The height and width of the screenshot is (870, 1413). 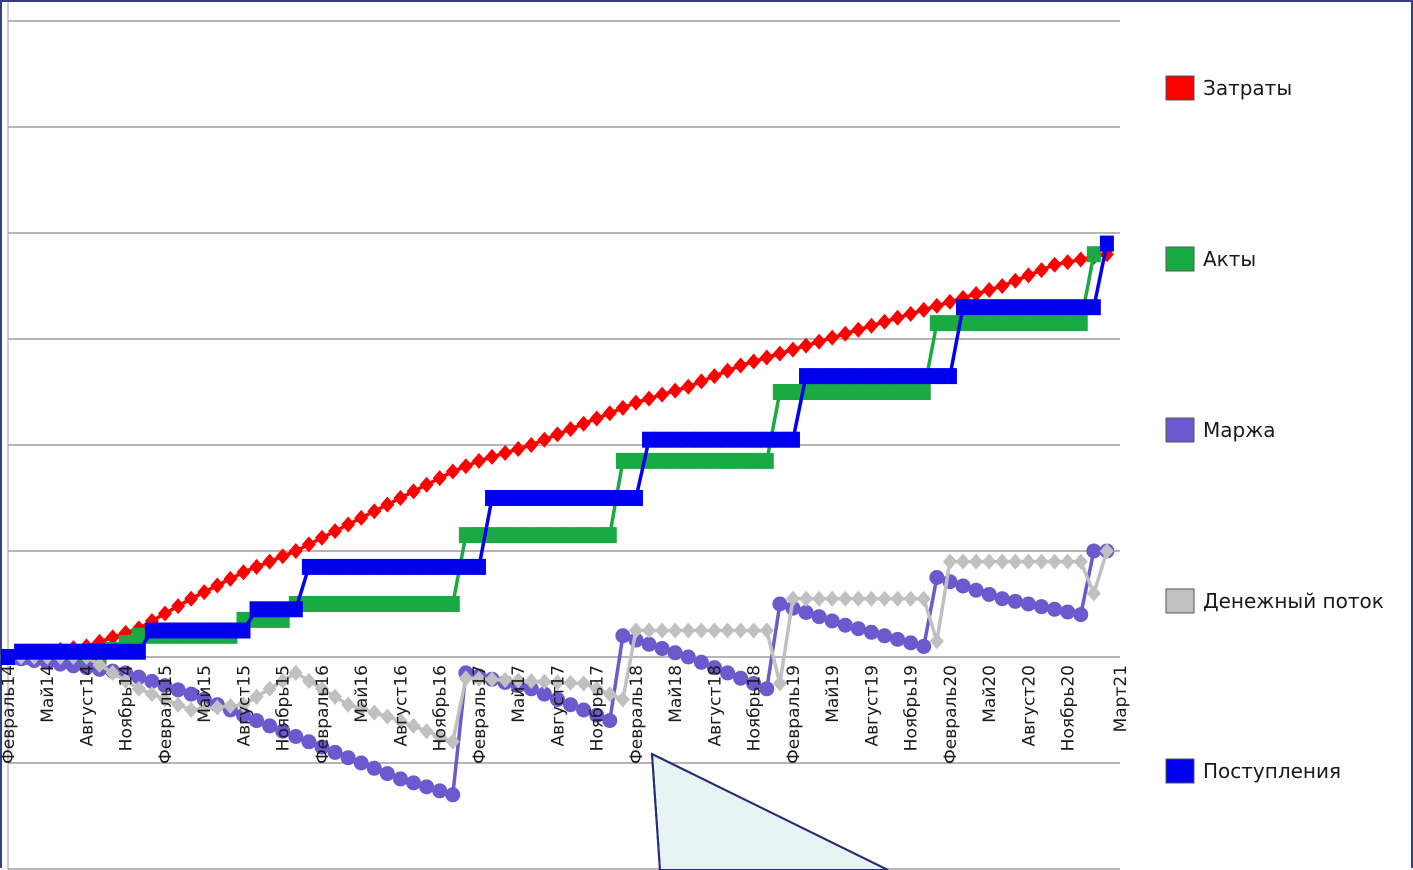 What do you see at coordinates (323, 714) in the screenshot?
I see `x-tick-label: Февраль16` at bounding box center [323, 714].